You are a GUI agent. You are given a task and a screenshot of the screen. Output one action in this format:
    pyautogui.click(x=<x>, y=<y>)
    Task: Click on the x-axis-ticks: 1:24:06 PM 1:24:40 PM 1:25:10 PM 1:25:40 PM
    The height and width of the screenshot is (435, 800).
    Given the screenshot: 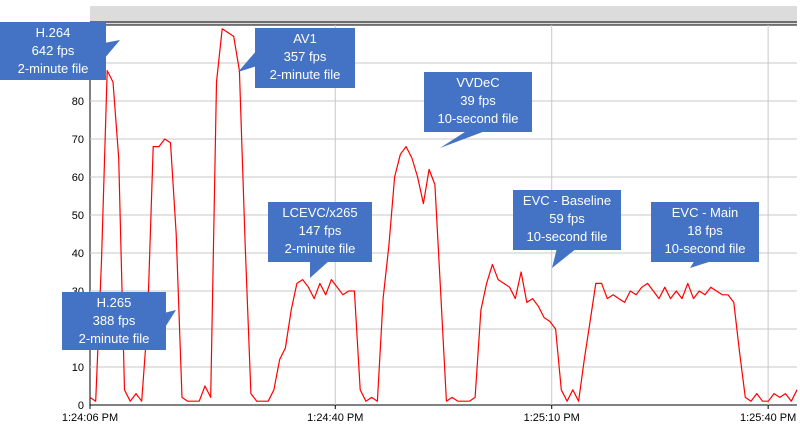 What is the action you would take?
    pyautogui.click(x=429, y=414)
    